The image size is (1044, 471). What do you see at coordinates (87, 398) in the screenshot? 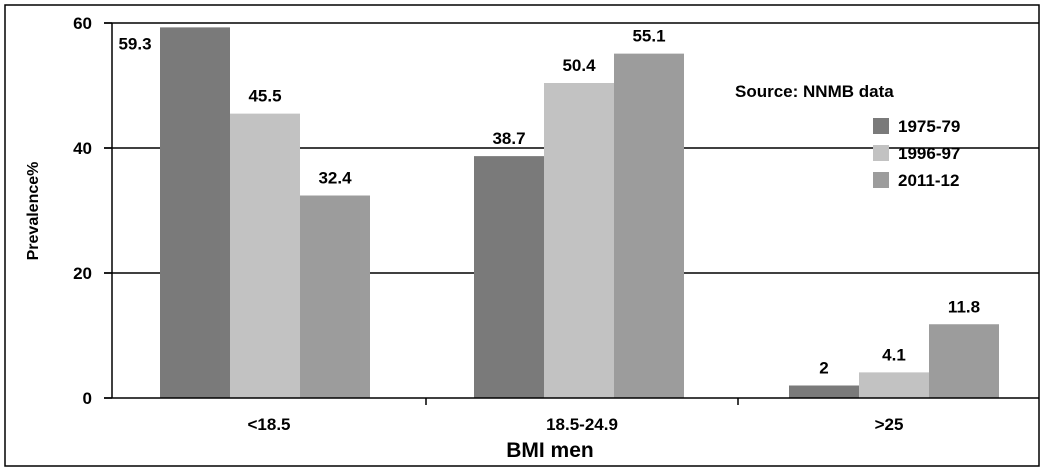
I see `y-tick-label: 0` at bounding box center [87, 398].